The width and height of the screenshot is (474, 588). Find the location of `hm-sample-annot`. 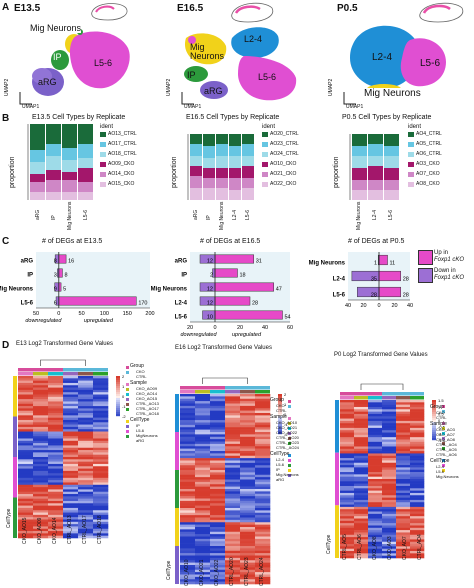

hm-sample-annot is located at coordinates (55, 374).